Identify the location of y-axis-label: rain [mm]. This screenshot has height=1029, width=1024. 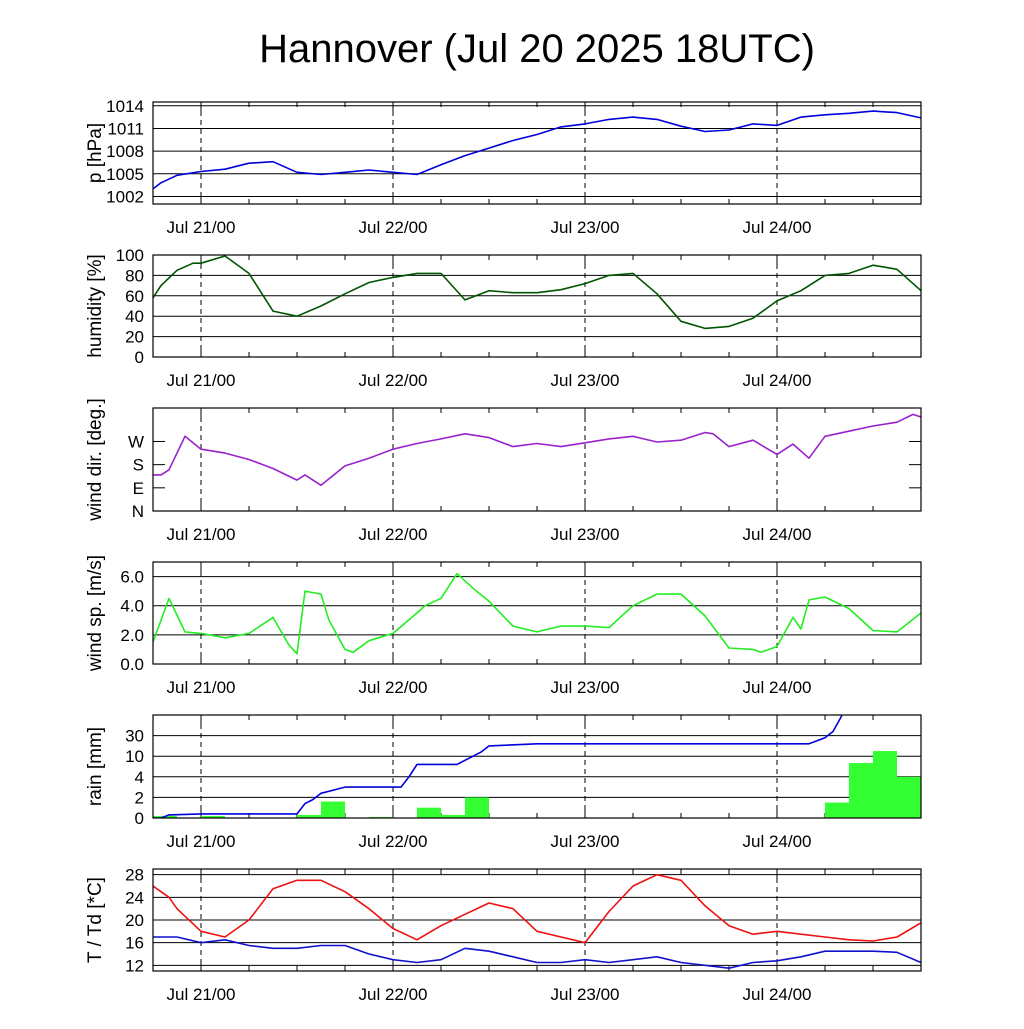
(95, 766).